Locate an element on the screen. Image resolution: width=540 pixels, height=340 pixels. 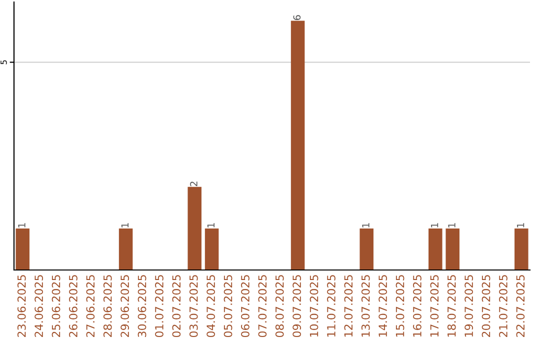
x-tick-label: 16.07.2025 is located at coordinates (417, 306).